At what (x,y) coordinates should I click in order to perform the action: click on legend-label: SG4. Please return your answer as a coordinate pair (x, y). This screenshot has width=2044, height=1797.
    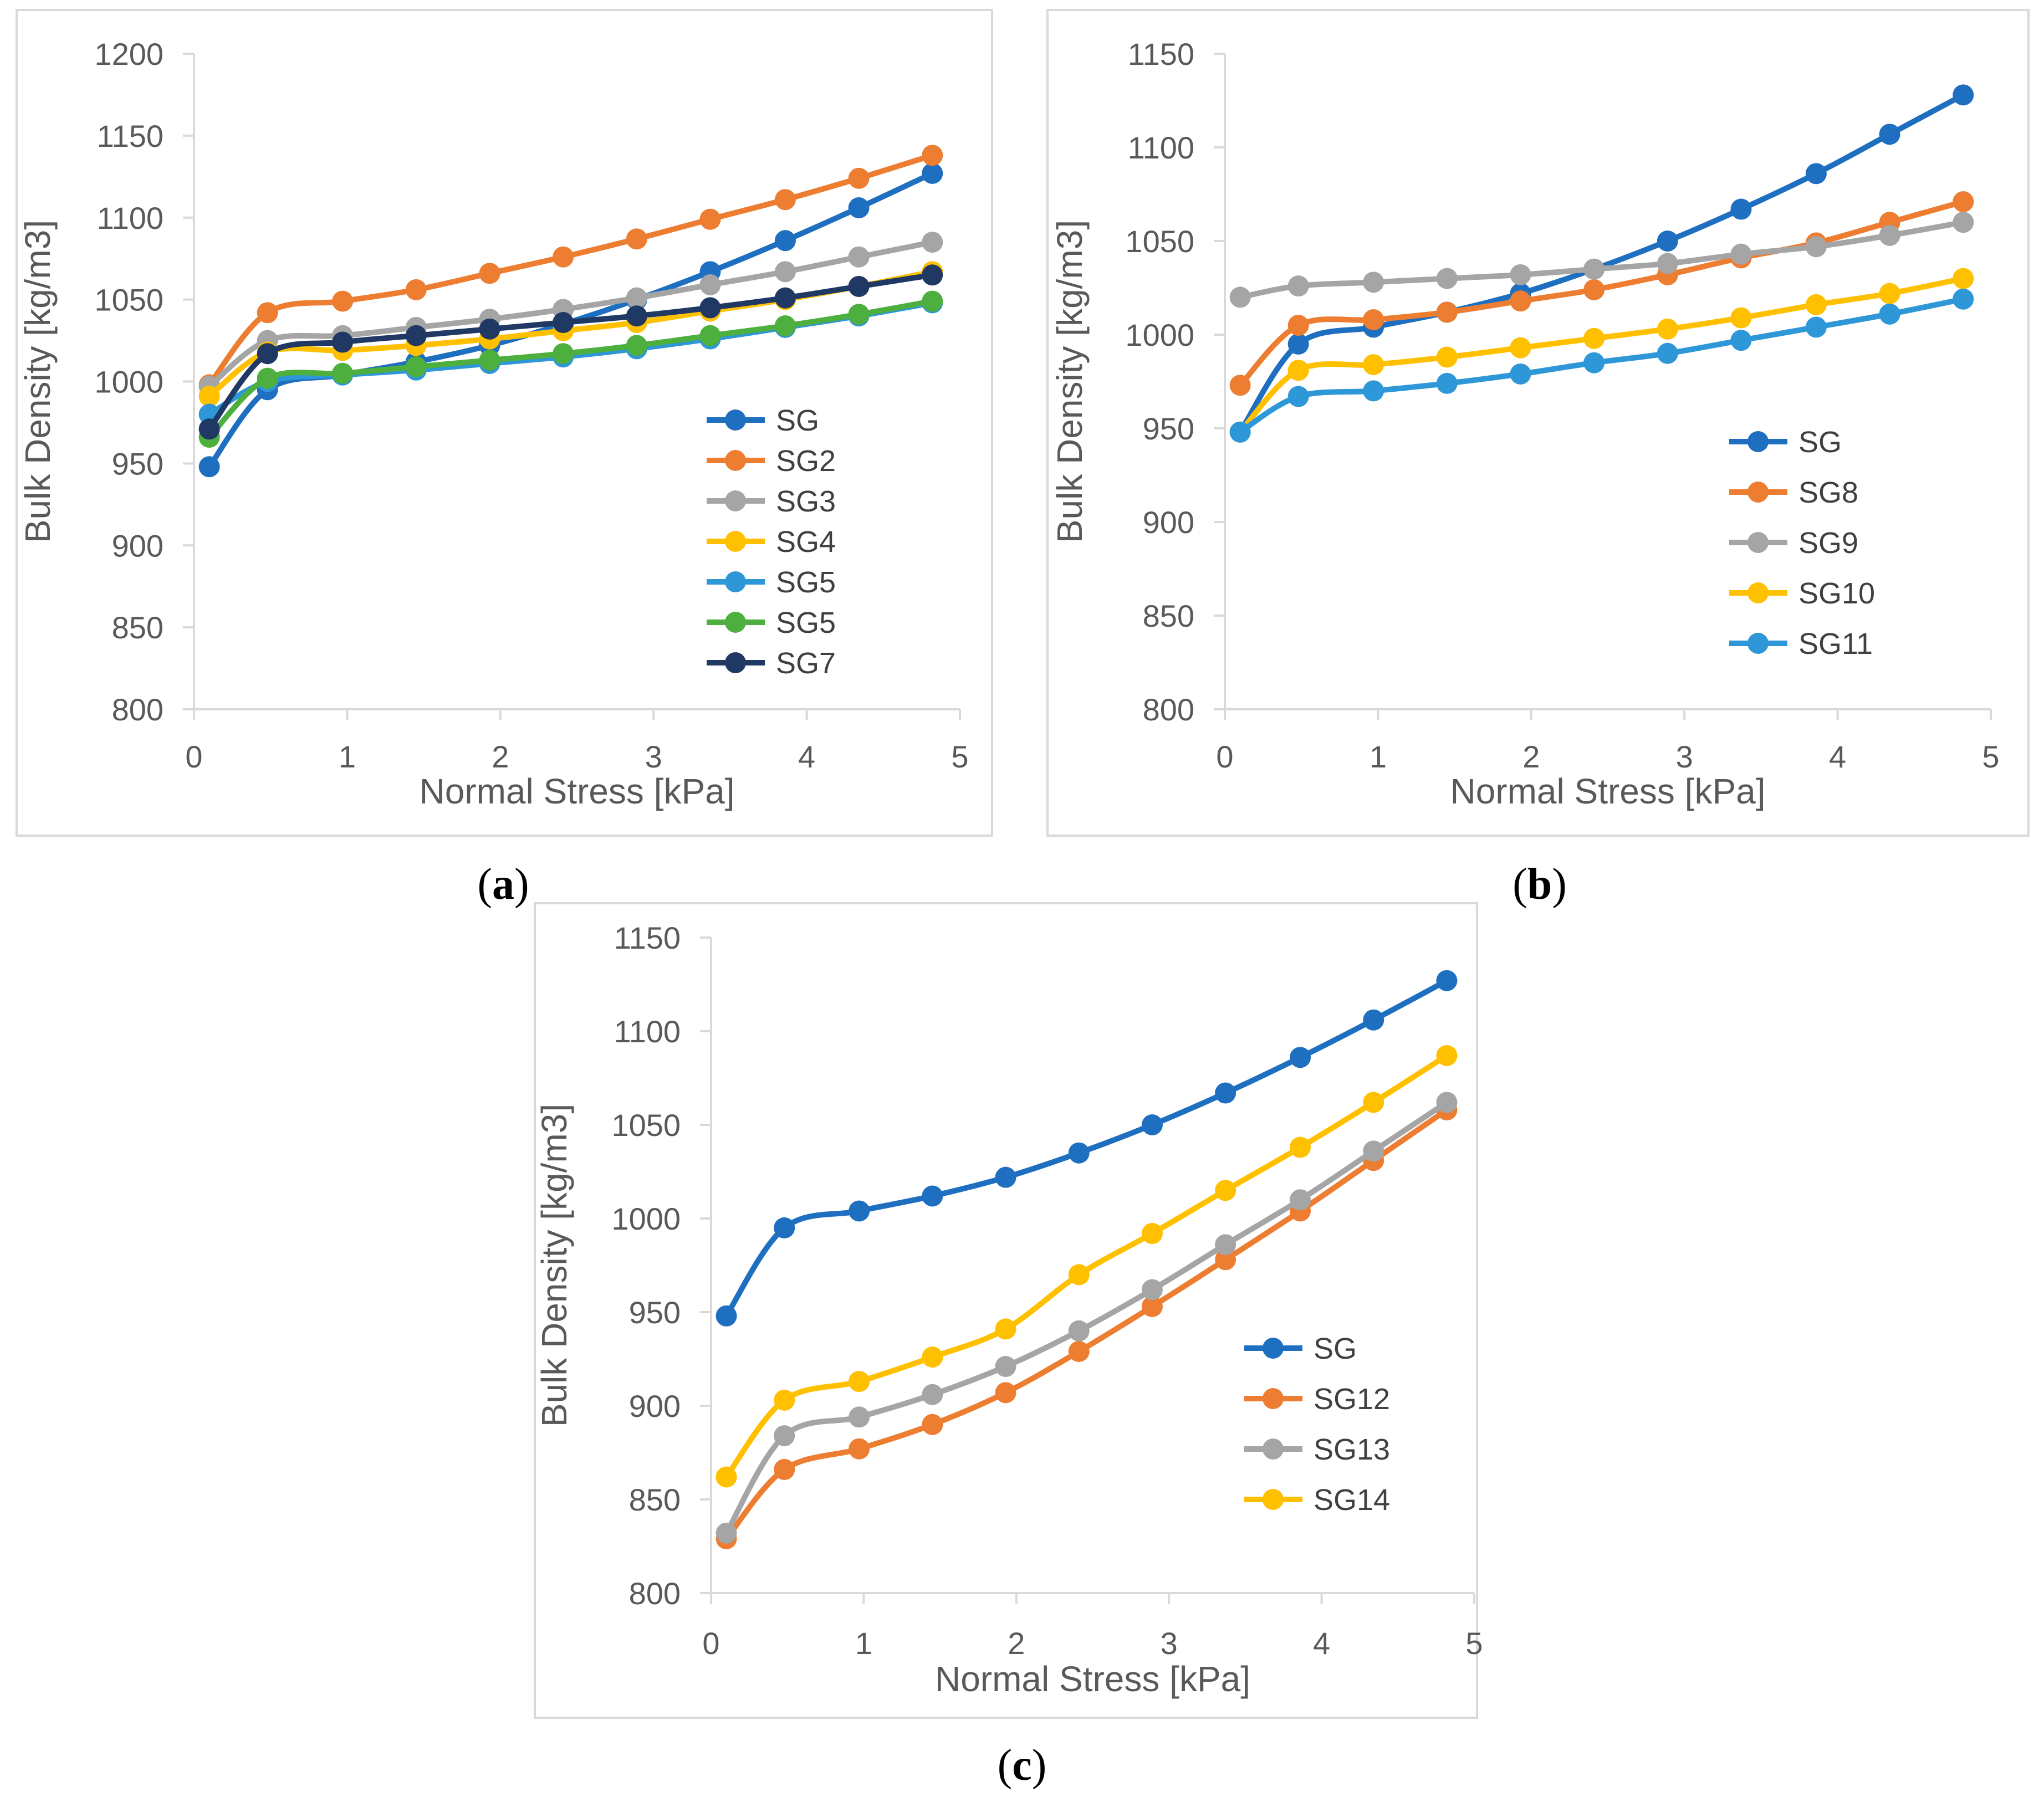
    Looking at the image, I should click on (806, 542).